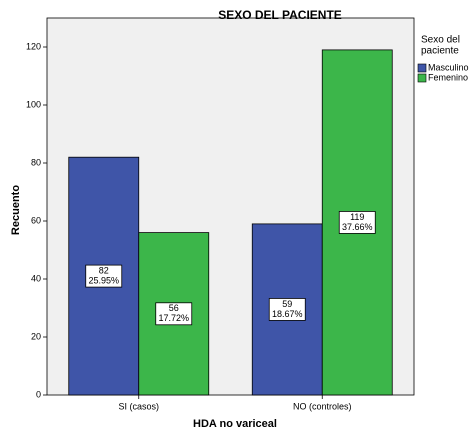 The height and width of the screenshot is (432, 469). Describe the element at coordinates (36, 278) in the screenshot. I see `y-tick-label: 40` at that location.